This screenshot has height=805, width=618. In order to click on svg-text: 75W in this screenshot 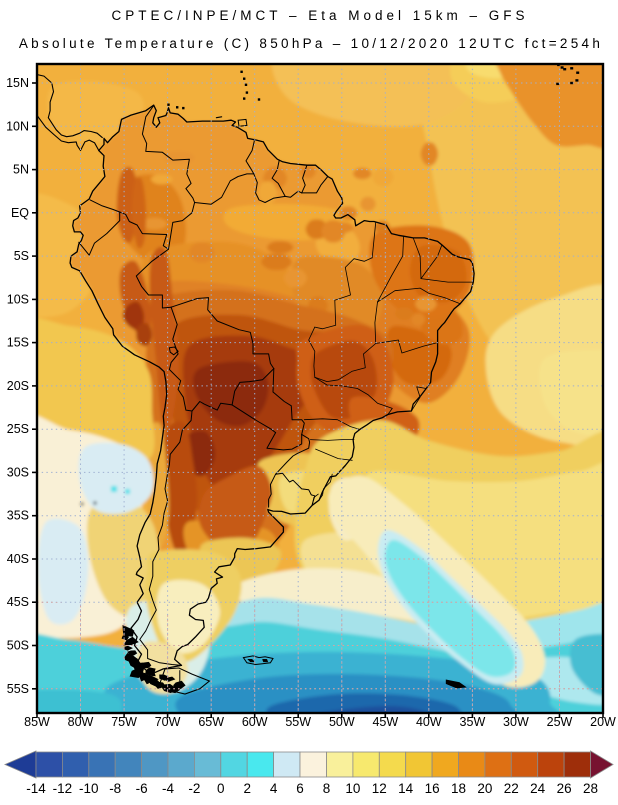, I will do `click(124, 722)`.